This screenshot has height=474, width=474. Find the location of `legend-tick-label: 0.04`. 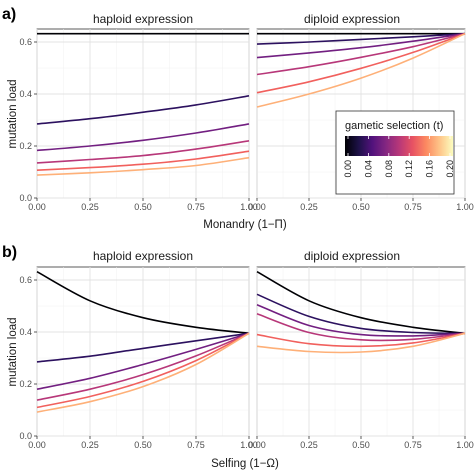

legend-tick-label: 0.04 is located at coordinates (368, 169).